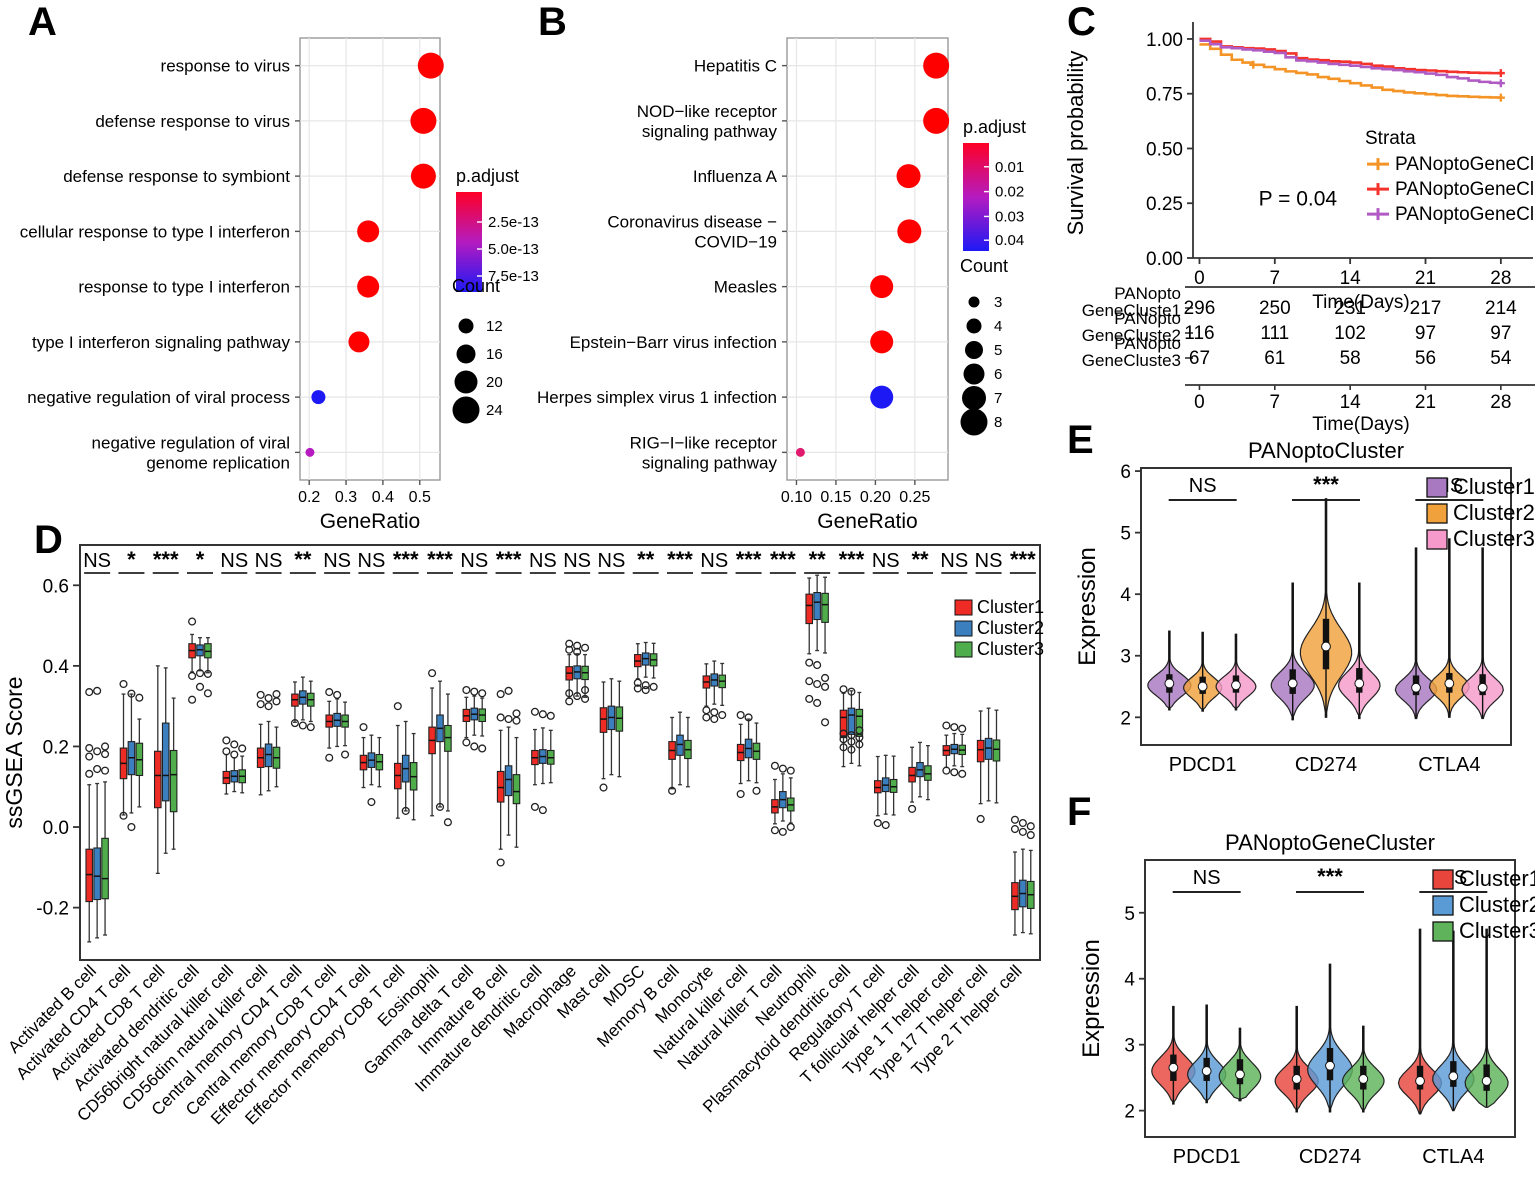 The width and height of the screenshot is (1535, 1192). I want to click on risk-x-tick-label: 21, so click(1425, 402).